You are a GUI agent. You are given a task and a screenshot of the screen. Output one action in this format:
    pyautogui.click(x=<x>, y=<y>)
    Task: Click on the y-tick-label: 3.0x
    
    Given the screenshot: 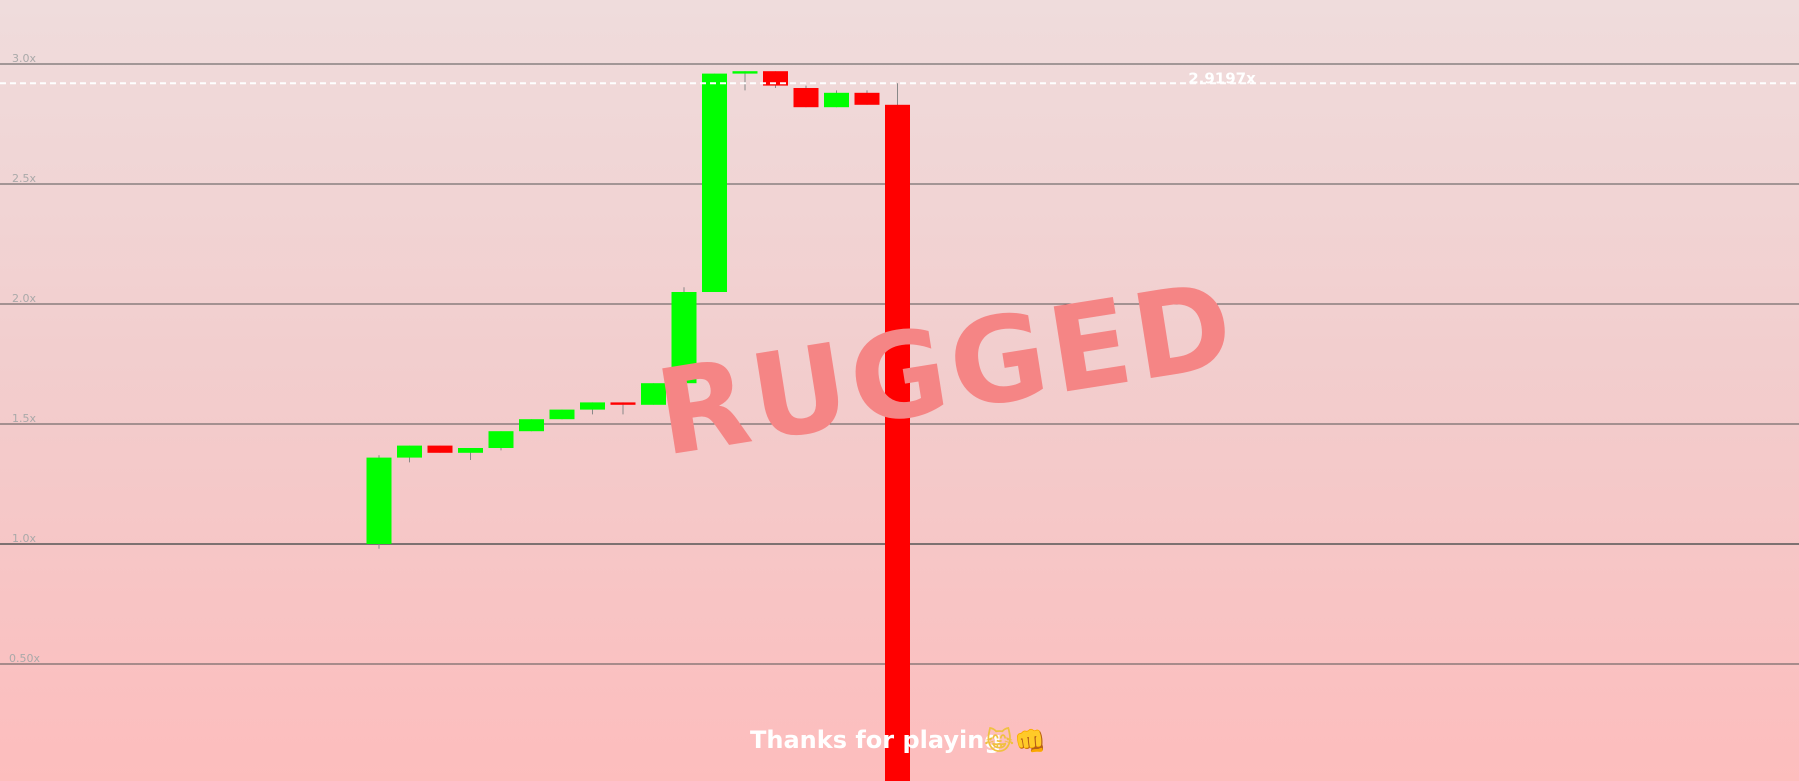 What is the action you would take?
    pyautogui.click(x=24, y=58)
    